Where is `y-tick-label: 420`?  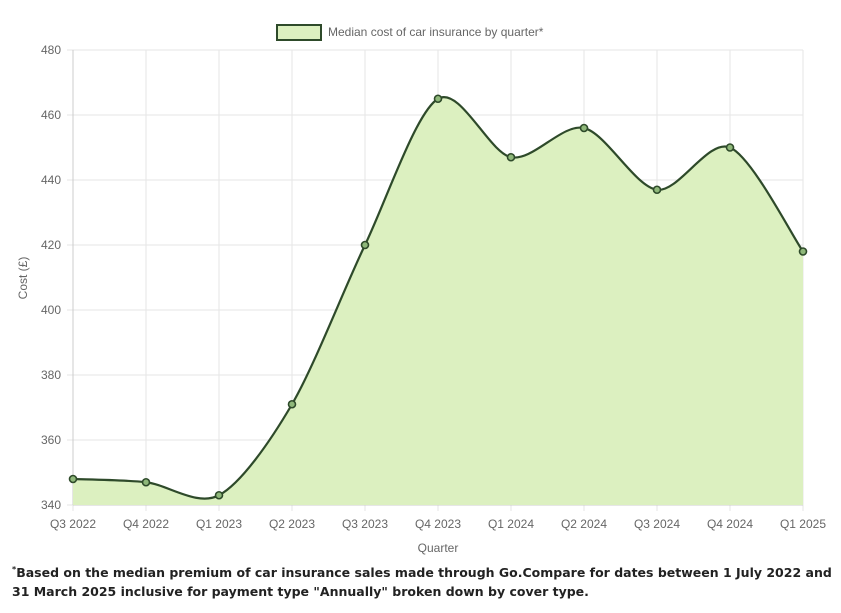 y-tick-label: 420 is located at coordinates (51, 245).